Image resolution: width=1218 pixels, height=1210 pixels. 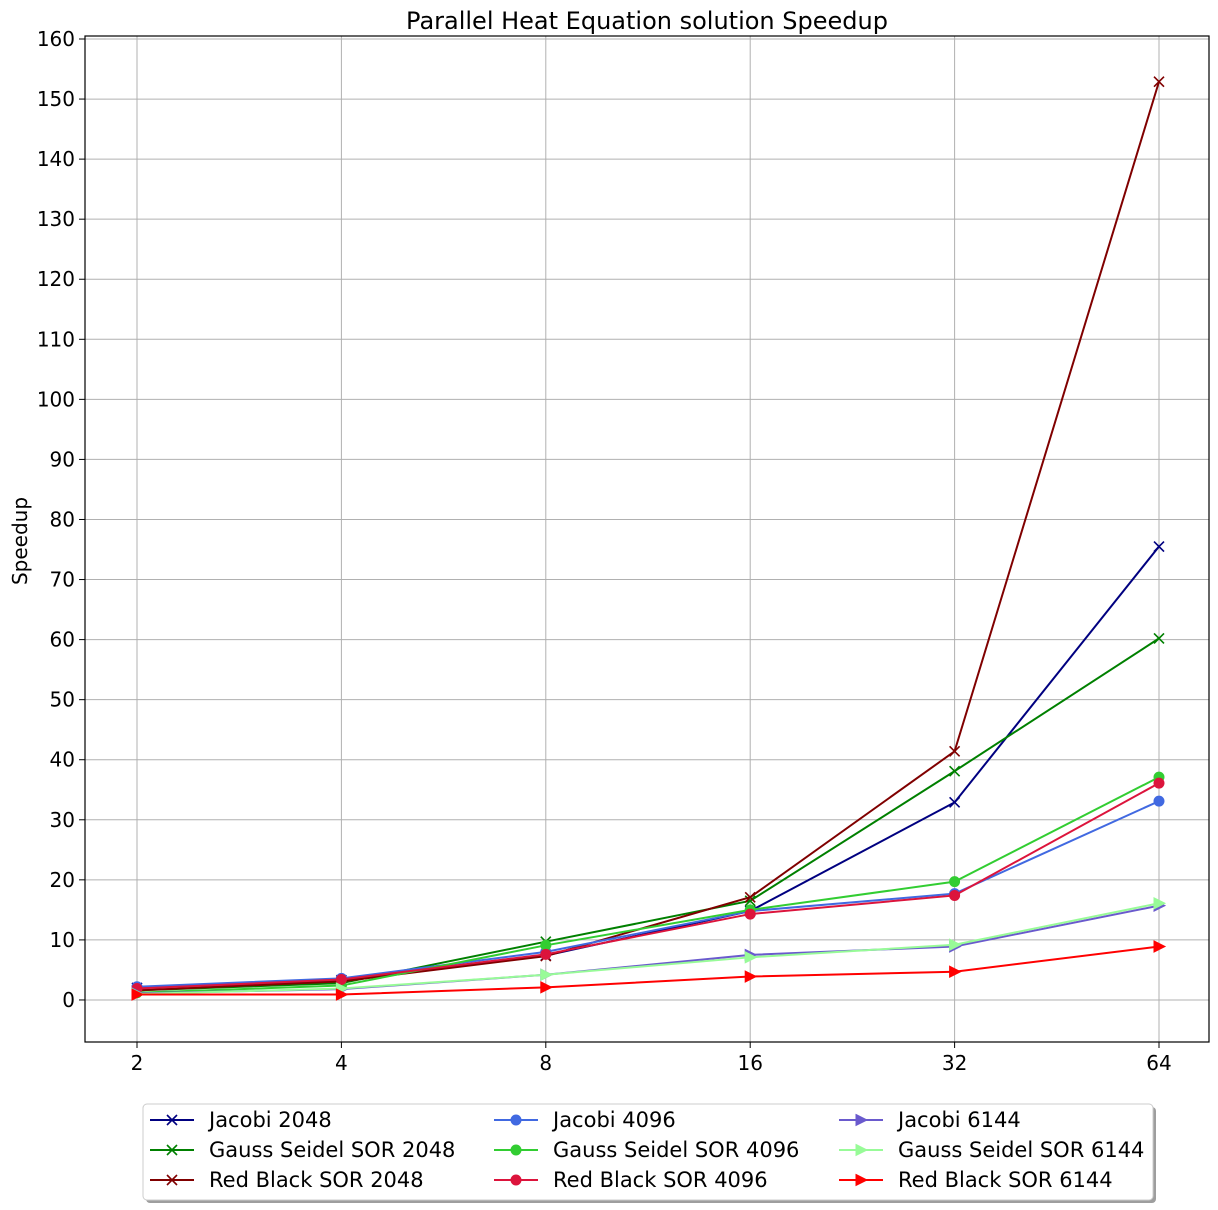 What do you see at coordinates (56, 339) in the screenshot?
I see `y-tick-label: 110` at bounding box center [56, 339].